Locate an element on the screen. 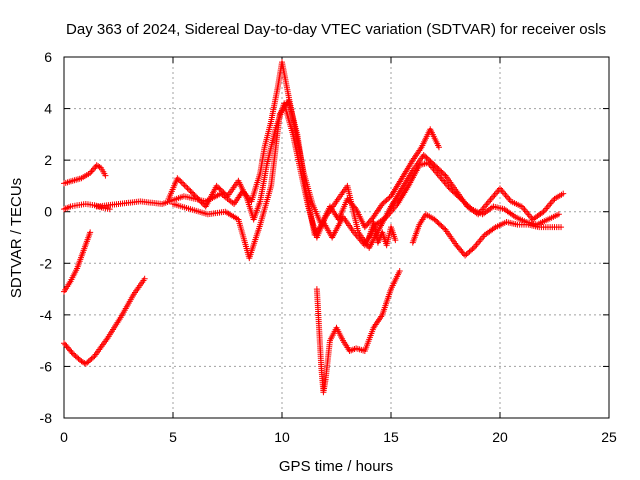 This screenshot has height=480, width=640. y-tick-label: -8 is located at coordinates (46, 418).